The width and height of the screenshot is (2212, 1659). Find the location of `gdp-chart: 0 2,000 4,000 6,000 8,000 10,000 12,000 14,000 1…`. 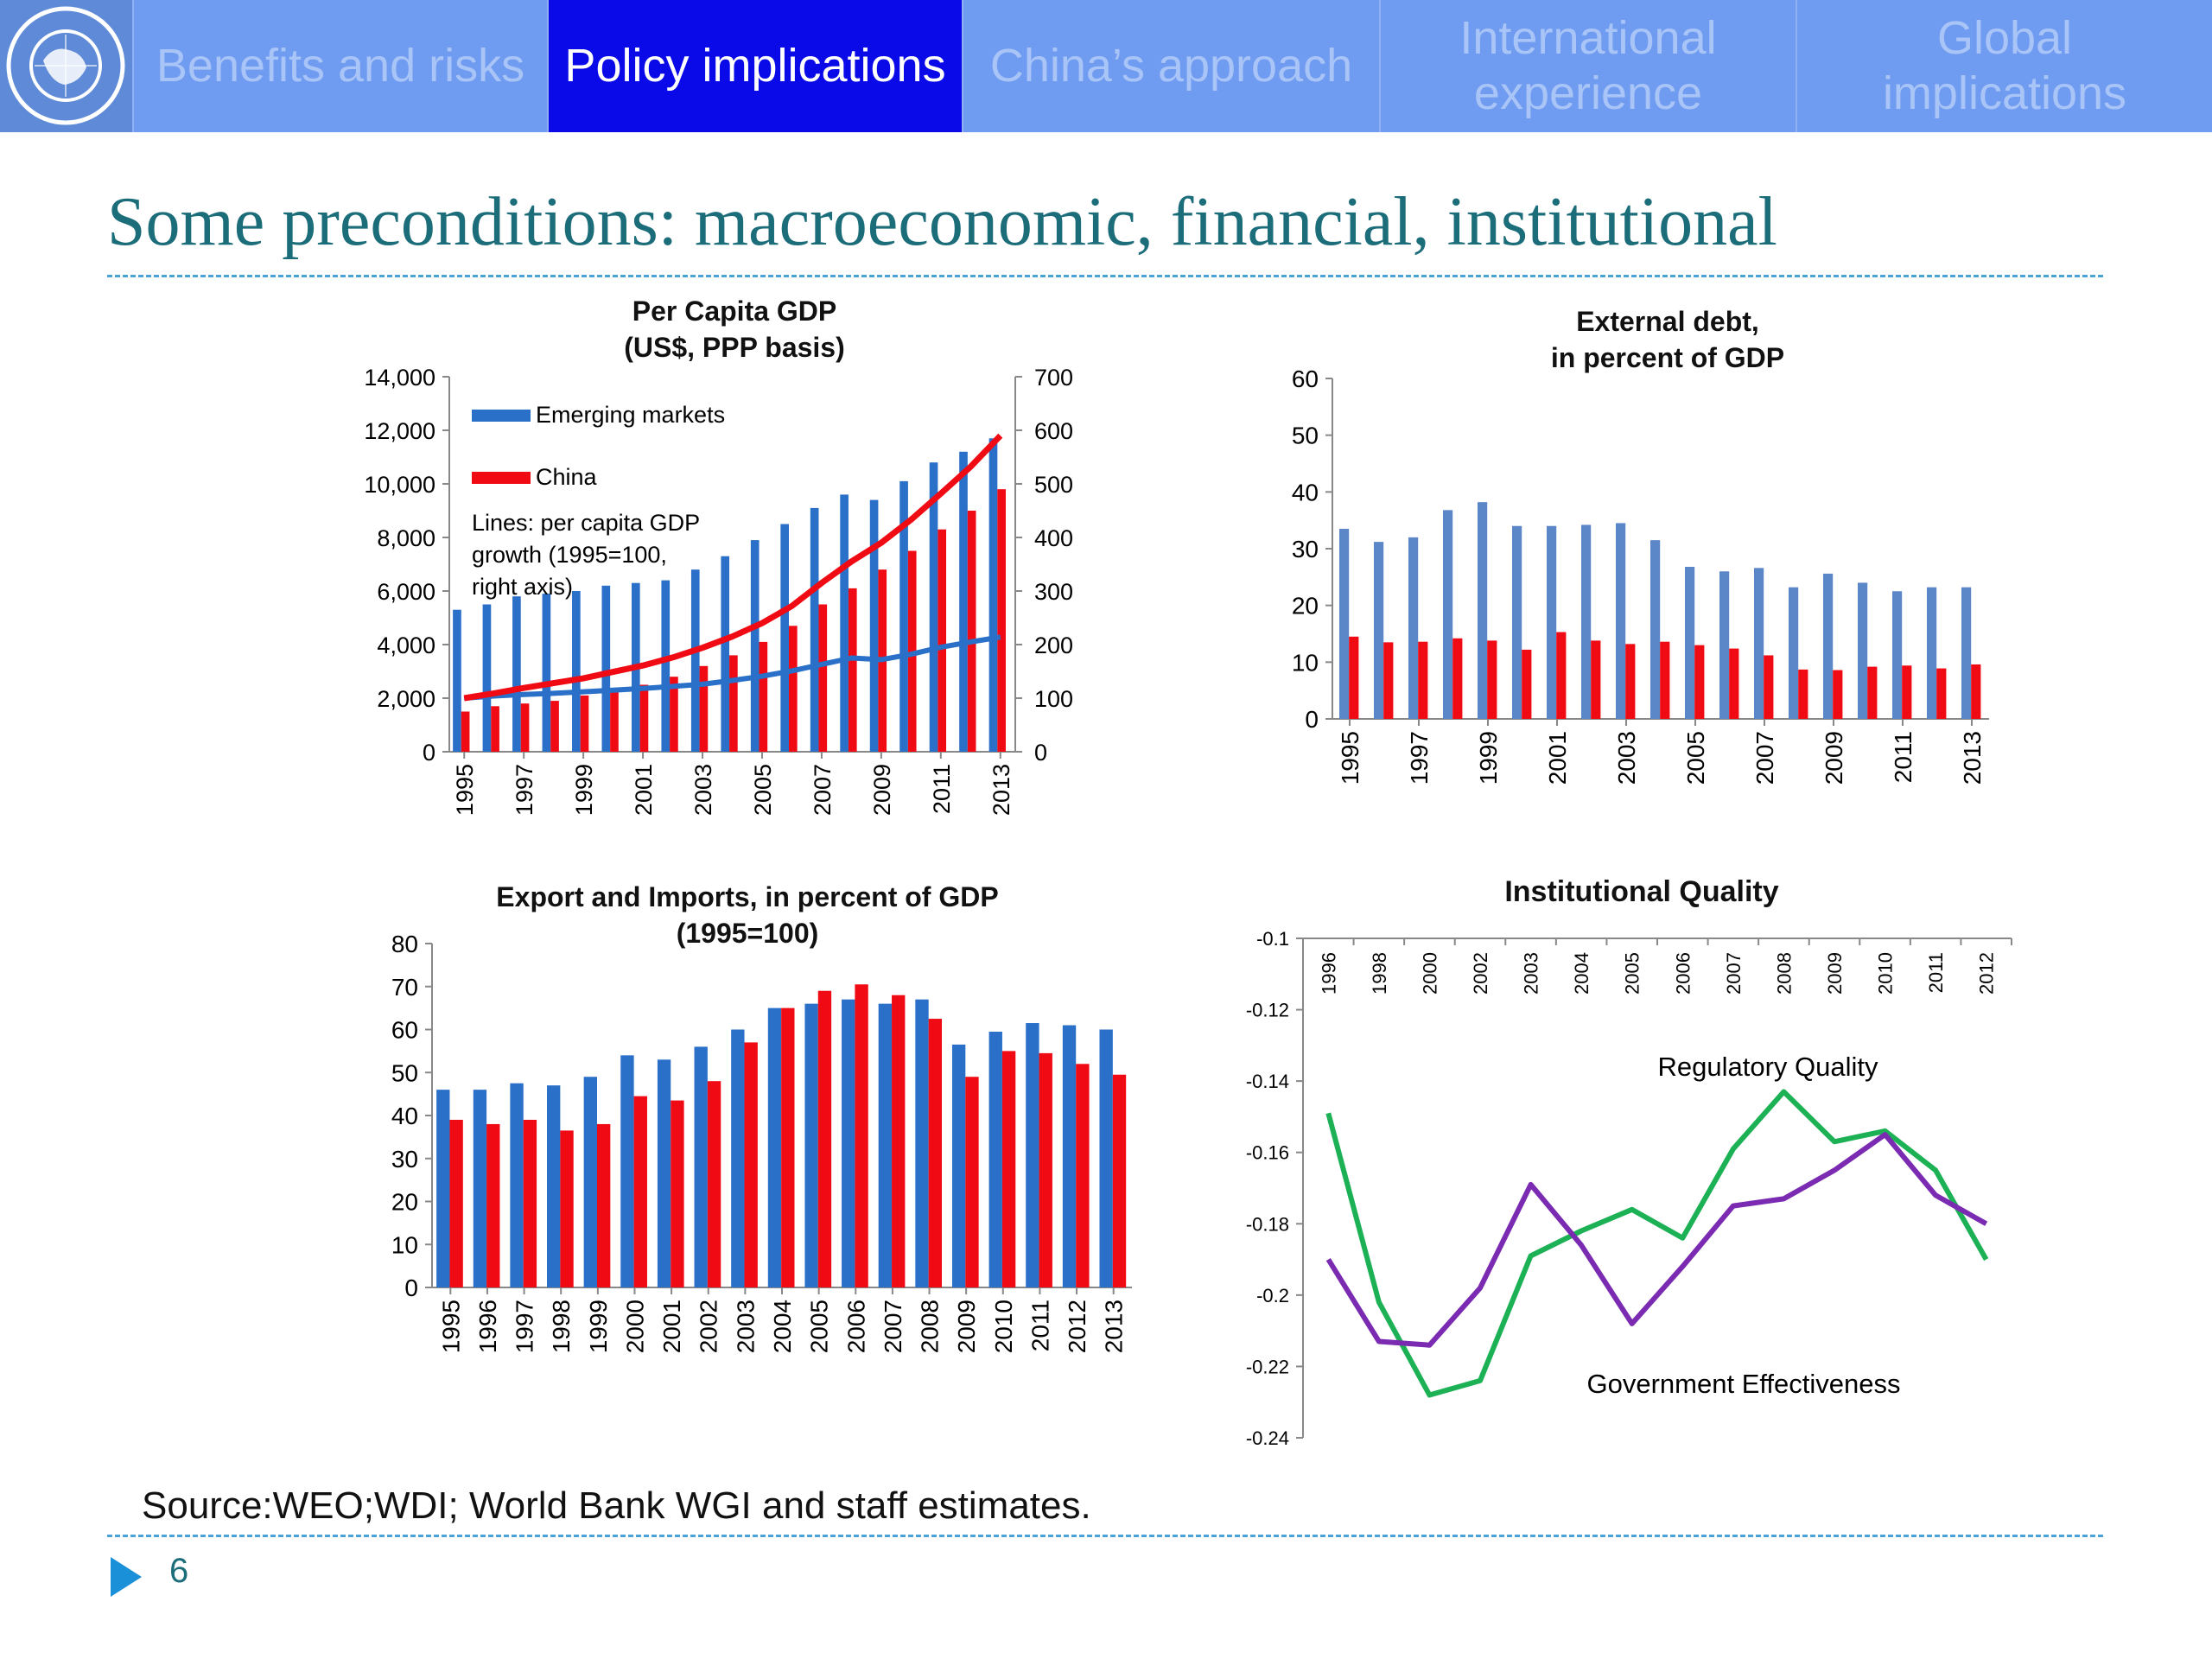

gdp-chart: 0 2,000 4,000 6,000 8,000 10,000 12,000 14,000 1… is located at coordinates (718, 590).